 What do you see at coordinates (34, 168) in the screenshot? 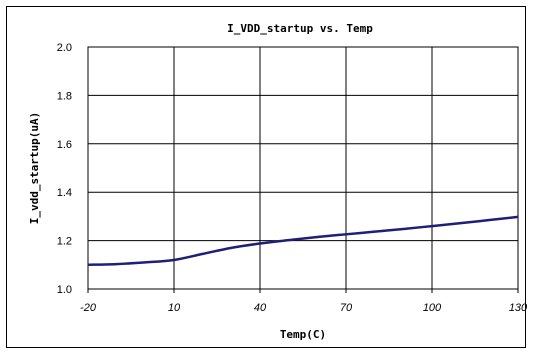
I see `y-axis-label: I_vdd_startup(uA)` at bounding box center [34, 168].